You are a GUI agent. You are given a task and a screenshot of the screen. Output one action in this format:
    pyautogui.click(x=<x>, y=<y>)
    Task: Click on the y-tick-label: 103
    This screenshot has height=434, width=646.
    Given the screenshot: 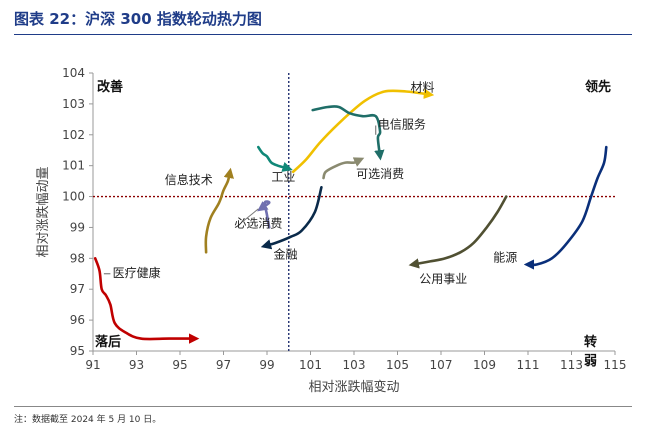 What is the action you would take?
    pyautogui.click(x=73, y=104)
    